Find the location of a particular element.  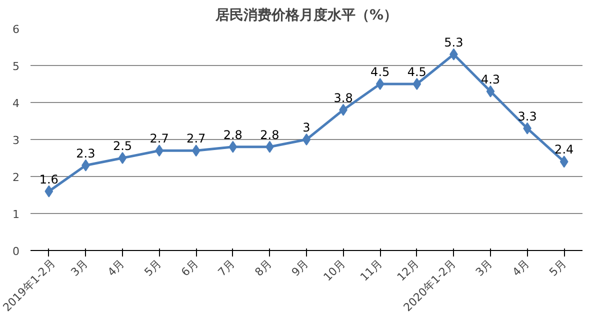

data-label: 5.3 is located at coordinates (454, 42).